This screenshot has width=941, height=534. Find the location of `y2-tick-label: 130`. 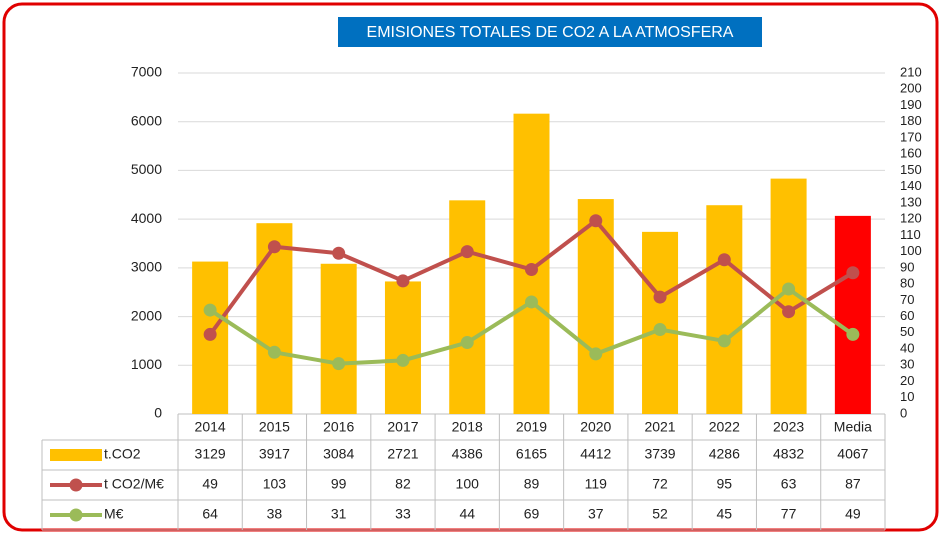

y2-tick-label: 130 is located at coordinates (911, 201).